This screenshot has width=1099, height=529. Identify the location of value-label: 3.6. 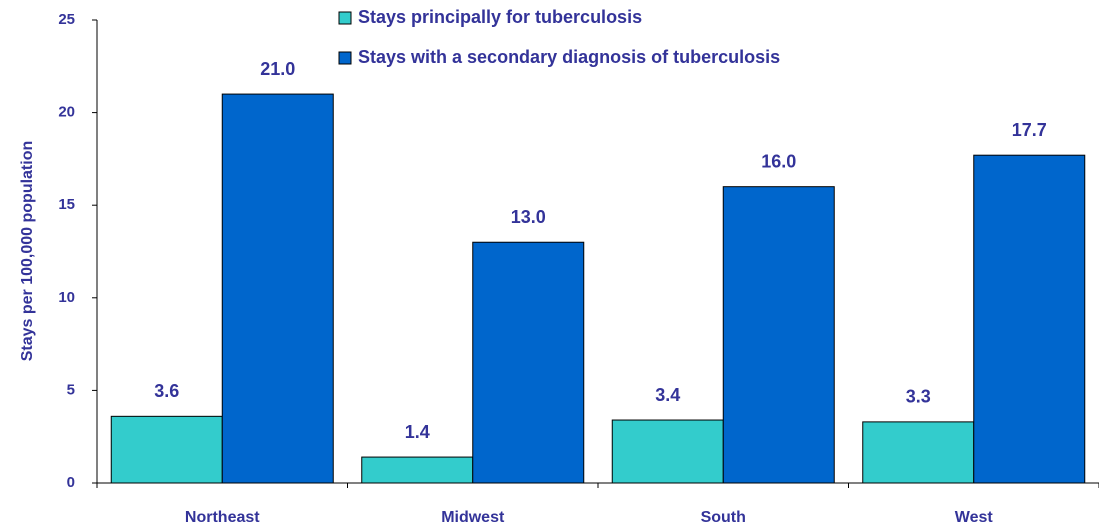
(166, 391).